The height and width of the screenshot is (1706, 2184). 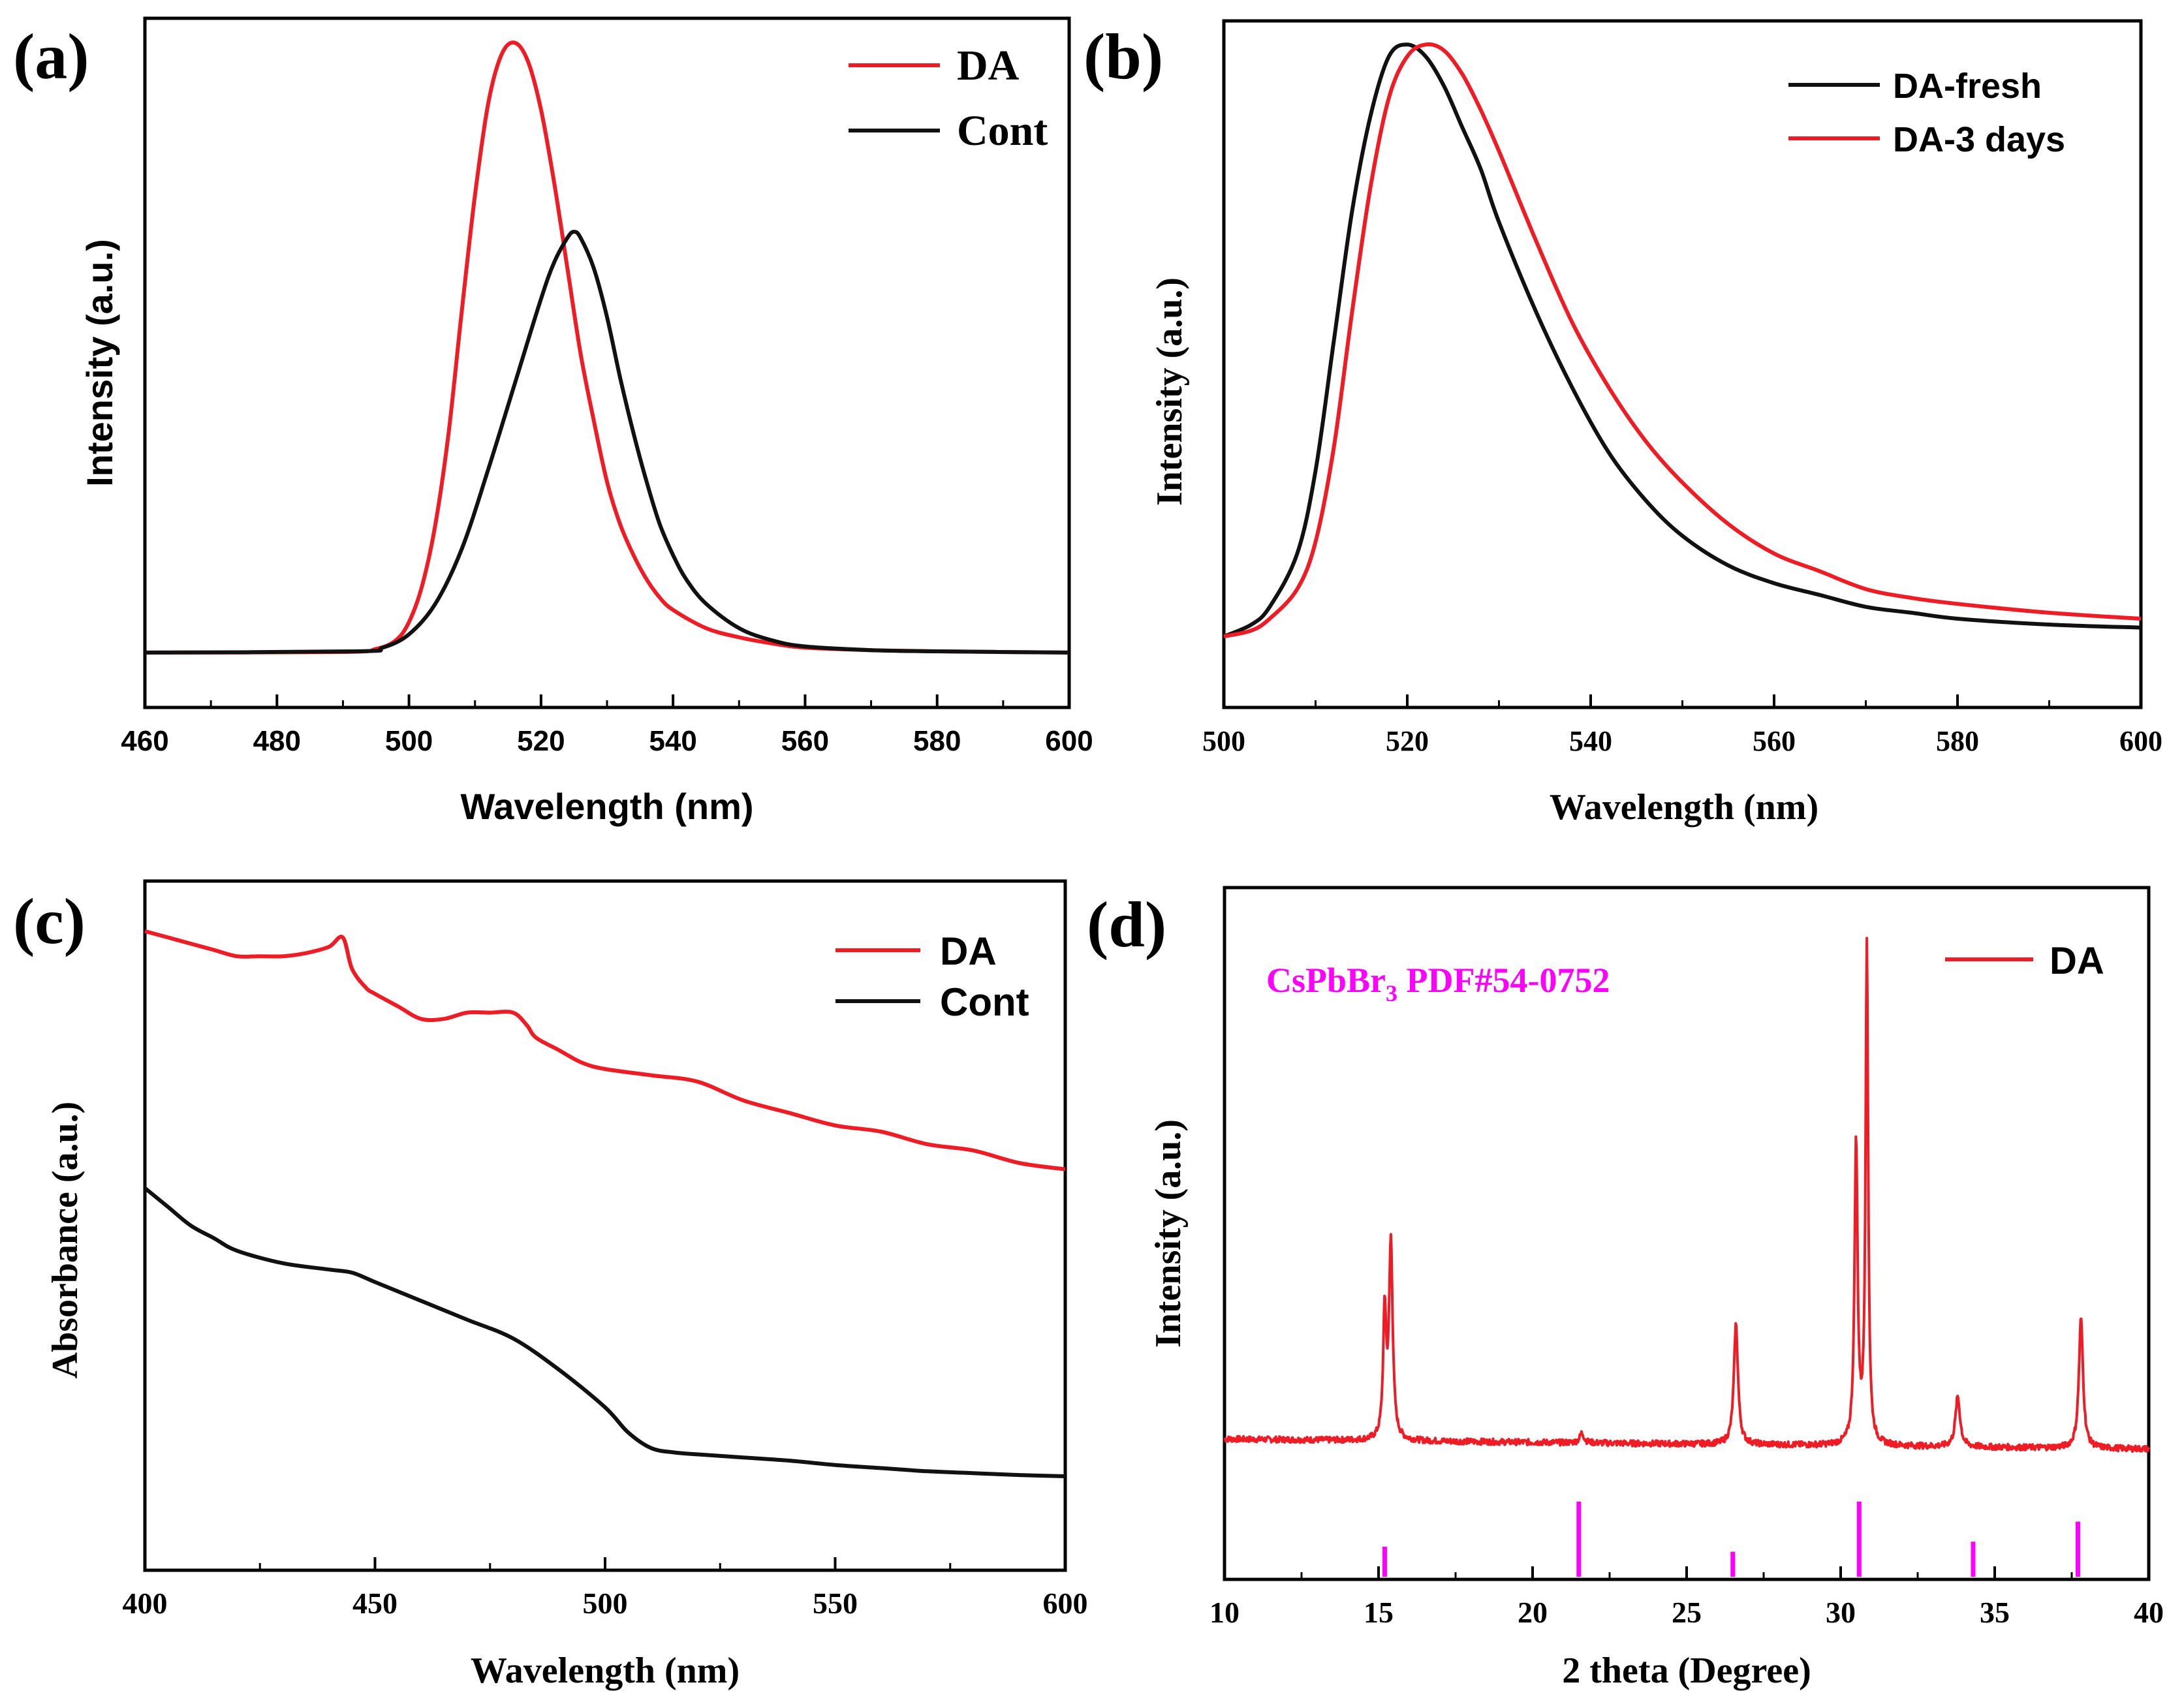 I want to click on x-tick-label: 480, so click(x=277, y=741).